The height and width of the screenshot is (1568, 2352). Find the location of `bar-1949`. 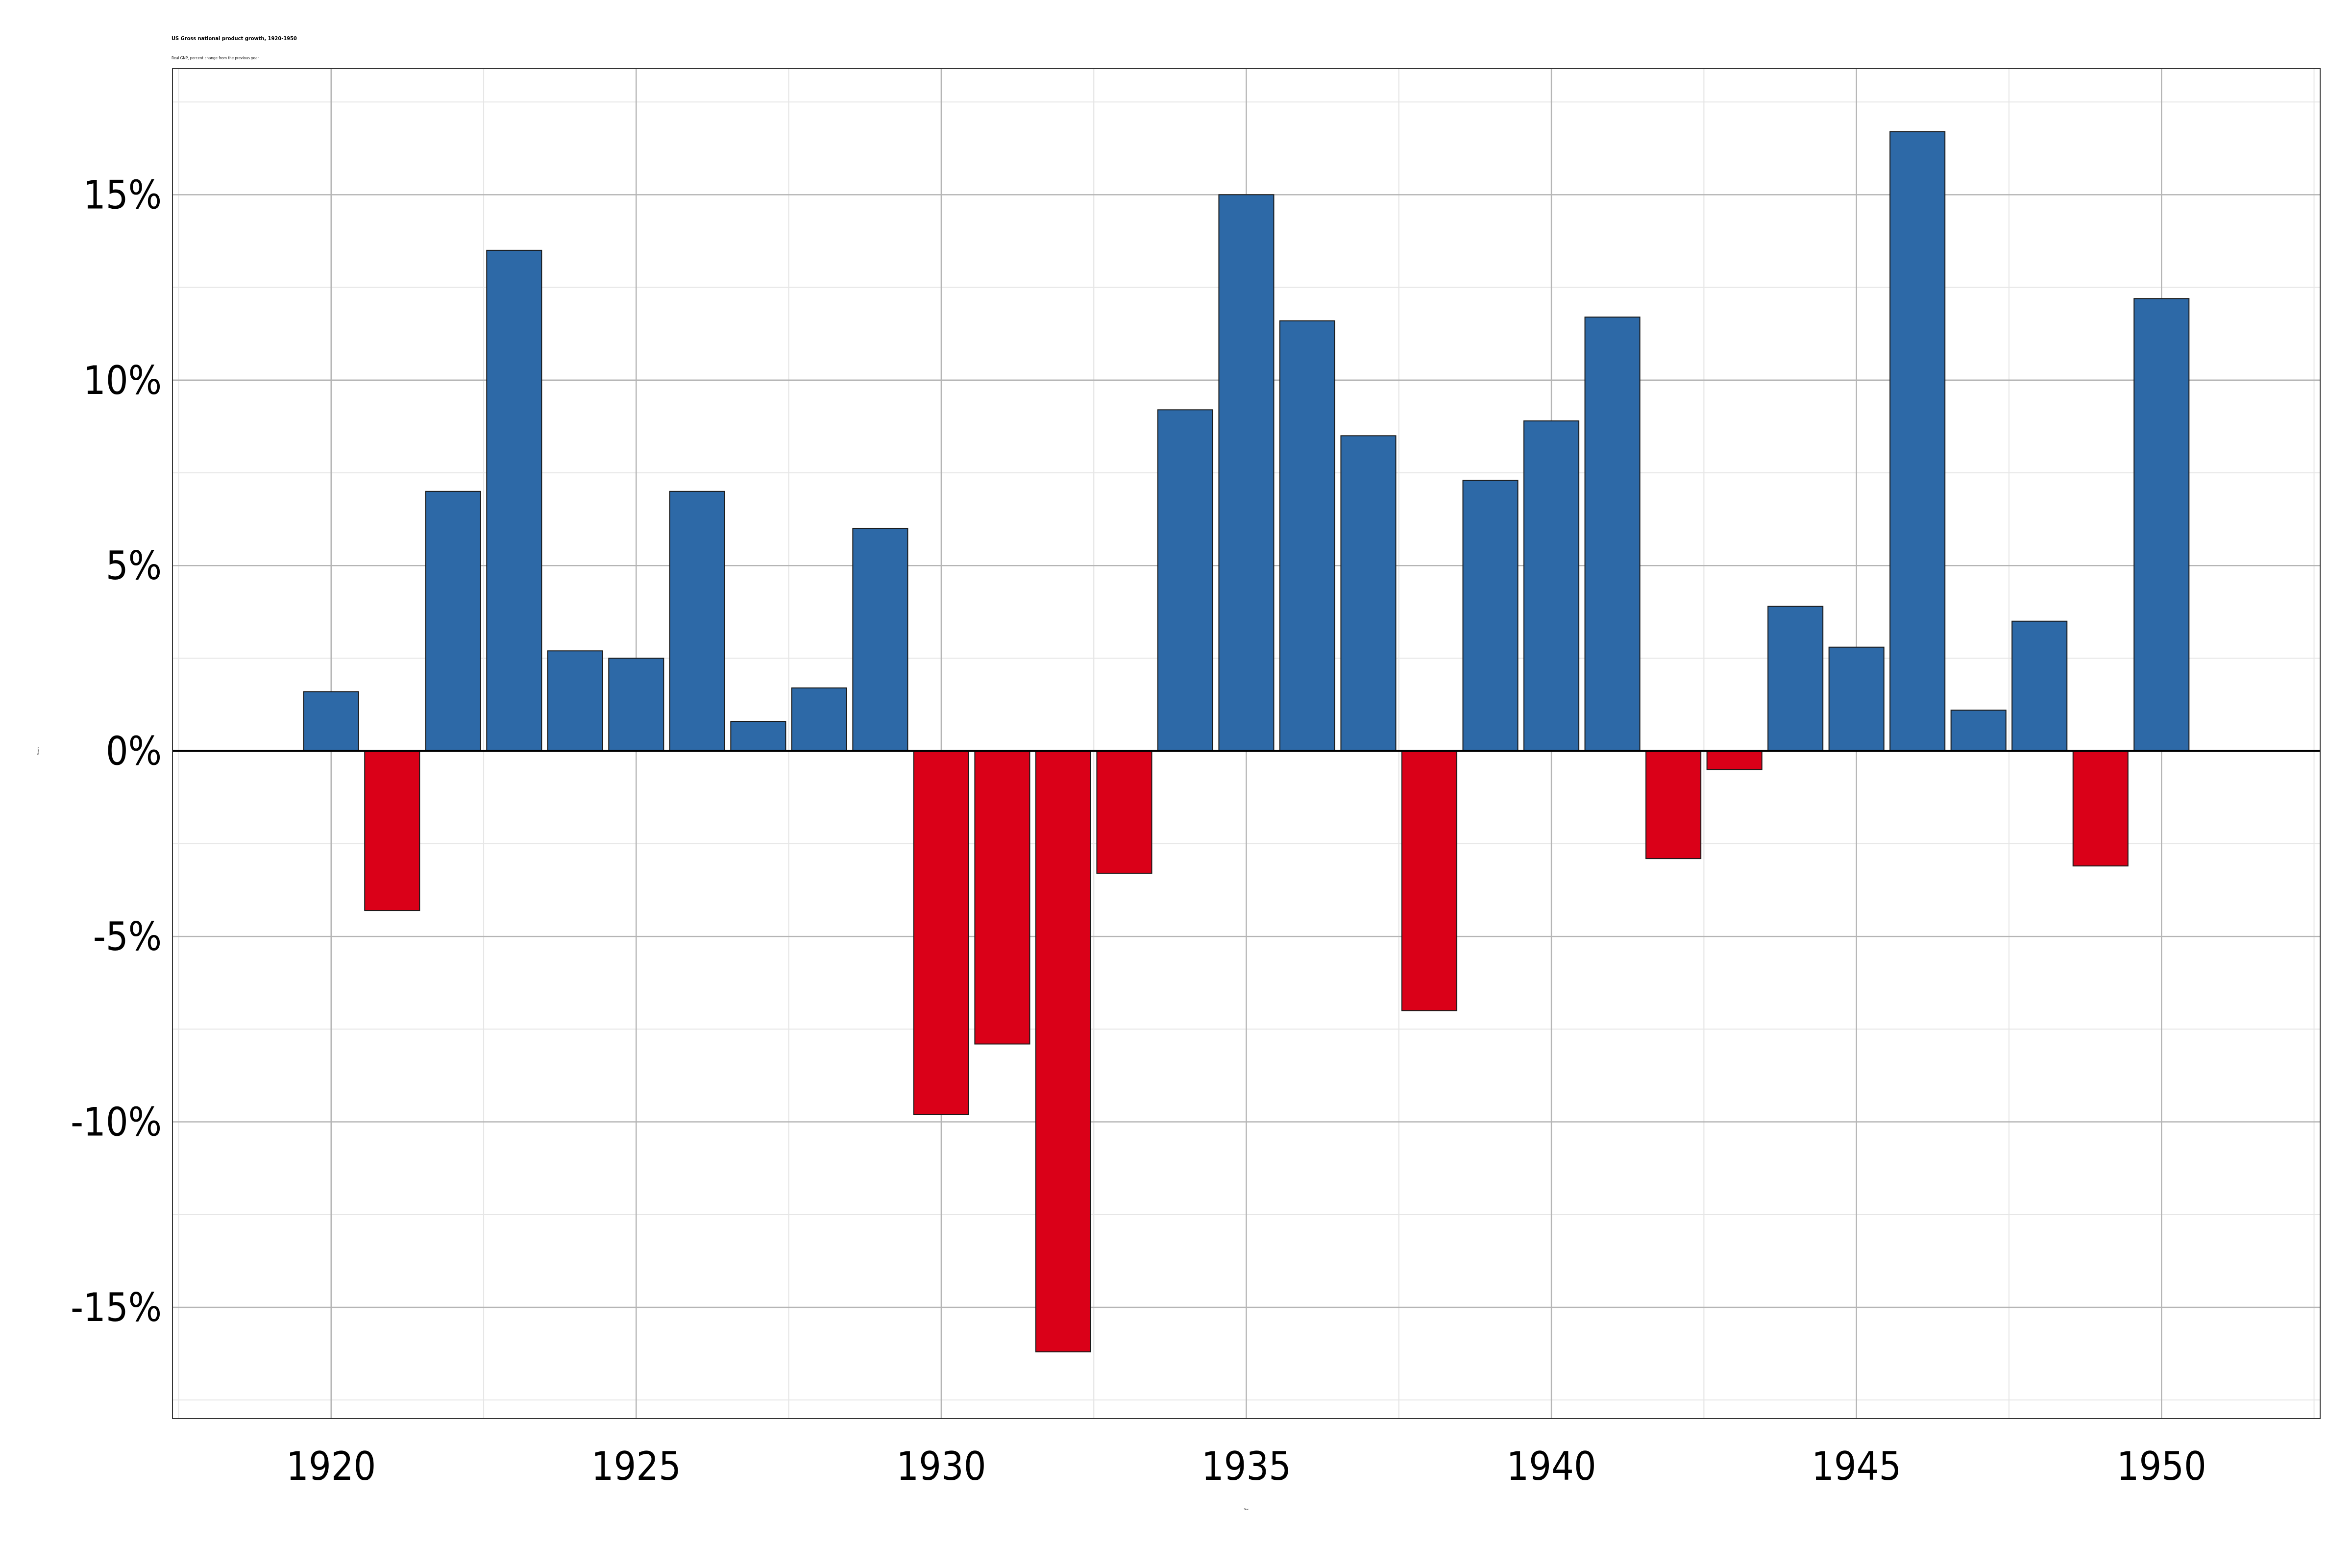

bar-1949 is located at coordinates (2100, 808).